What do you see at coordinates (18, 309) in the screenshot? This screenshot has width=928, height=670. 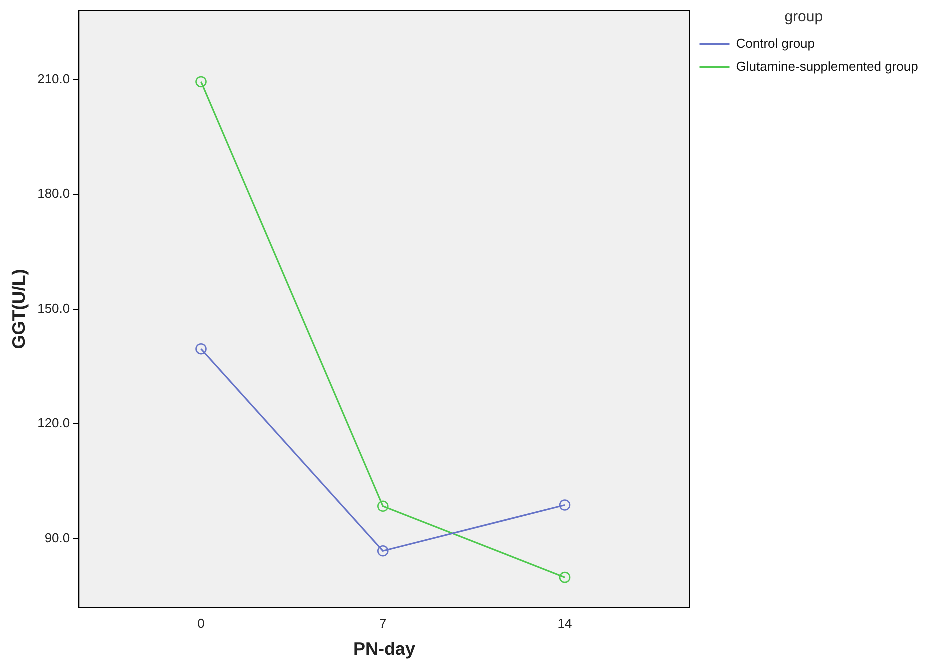 I see `y-axis-title: GGT(U/L)` at bounding box center [18, 309].